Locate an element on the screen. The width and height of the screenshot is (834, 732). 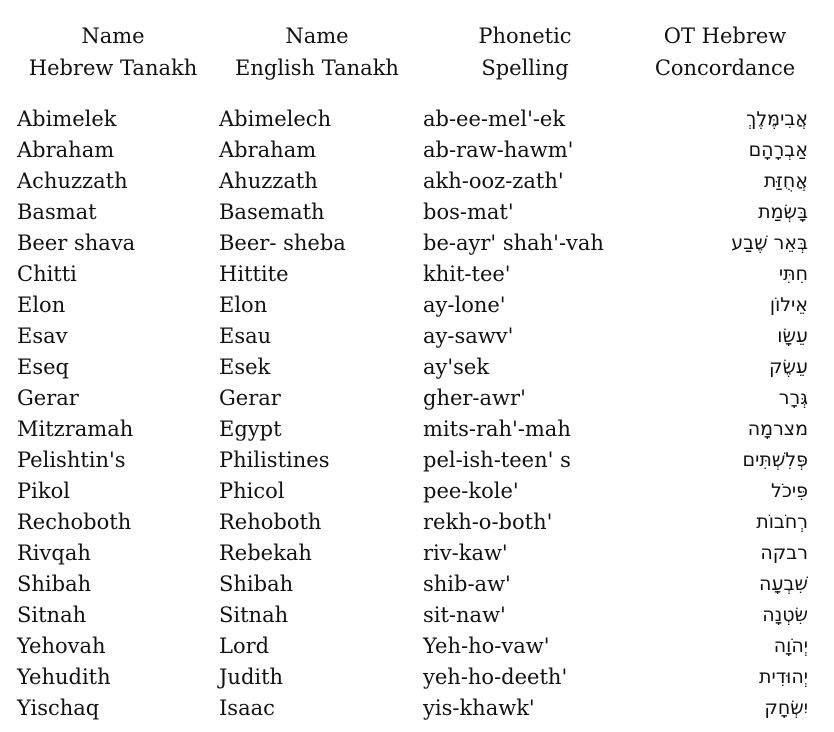
cell-english-name: Esau is located at coordinates (245, 336).